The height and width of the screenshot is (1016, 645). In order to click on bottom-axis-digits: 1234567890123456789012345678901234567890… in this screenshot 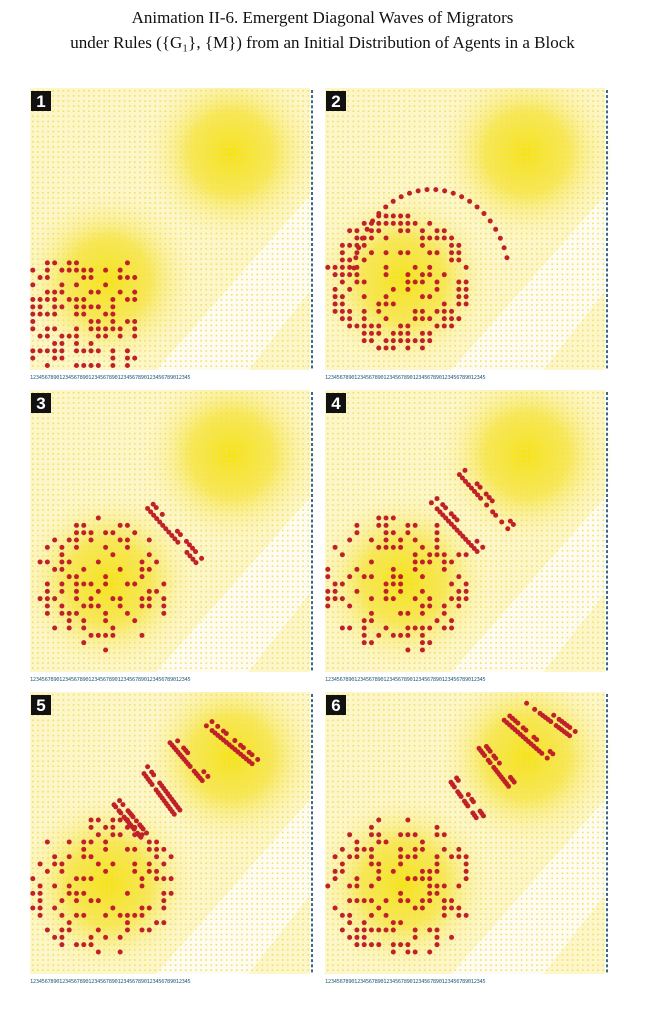, I will do `click(110, 378)`.